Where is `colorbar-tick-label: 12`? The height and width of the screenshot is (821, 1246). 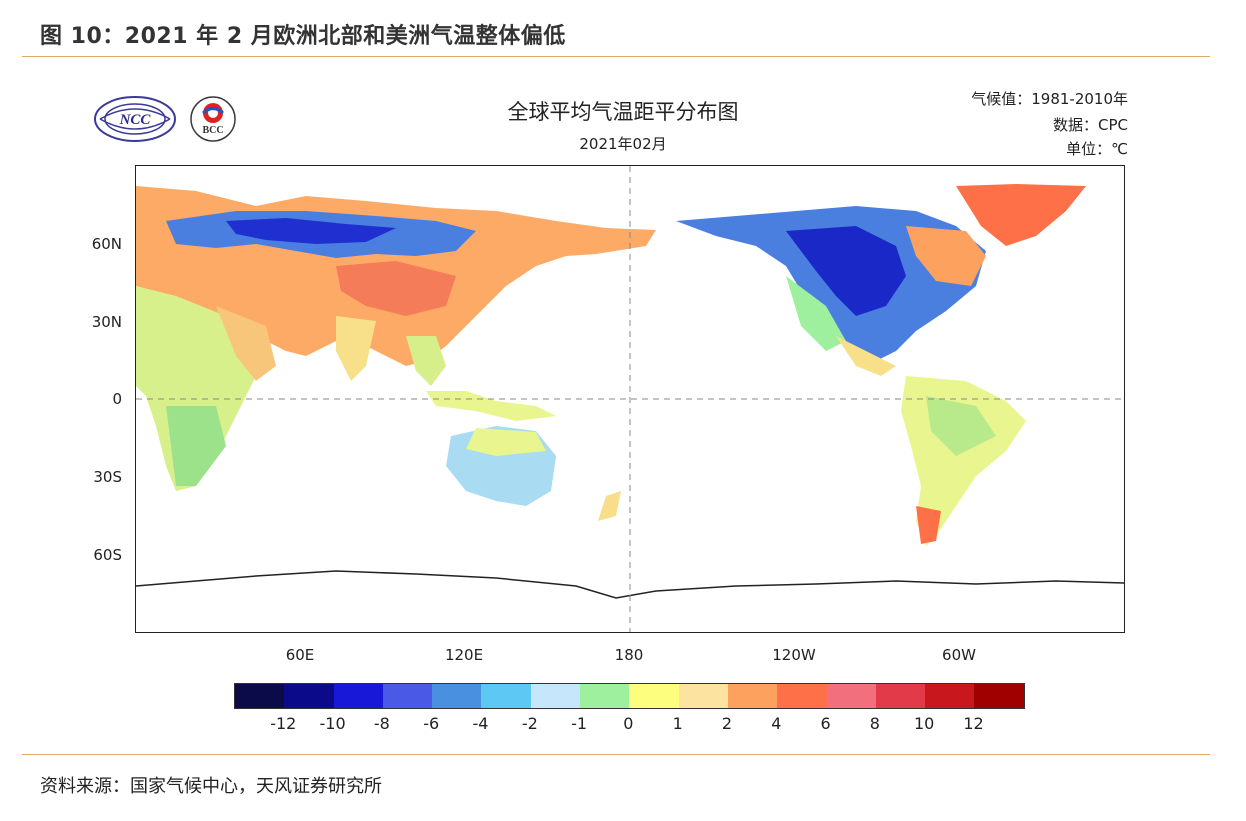 colorbar-tick-label: 12 is located at coordinates (973, 723).